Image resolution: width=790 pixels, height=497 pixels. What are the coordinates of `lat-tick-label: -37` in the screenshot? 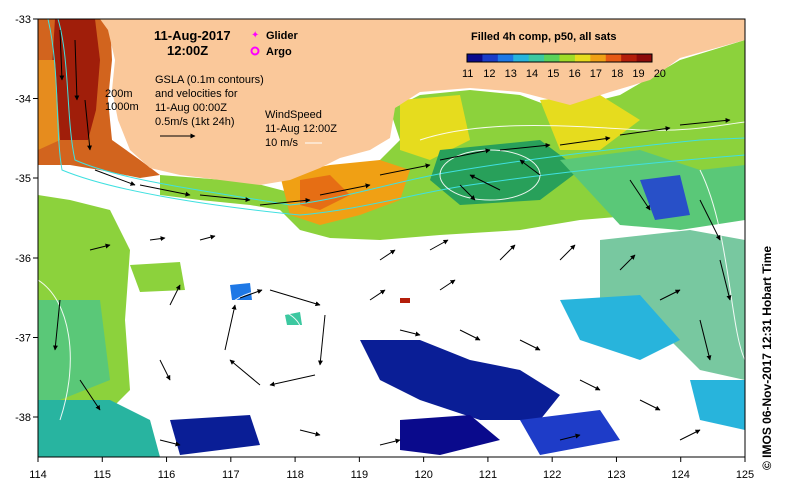 It's located at (23, 339).